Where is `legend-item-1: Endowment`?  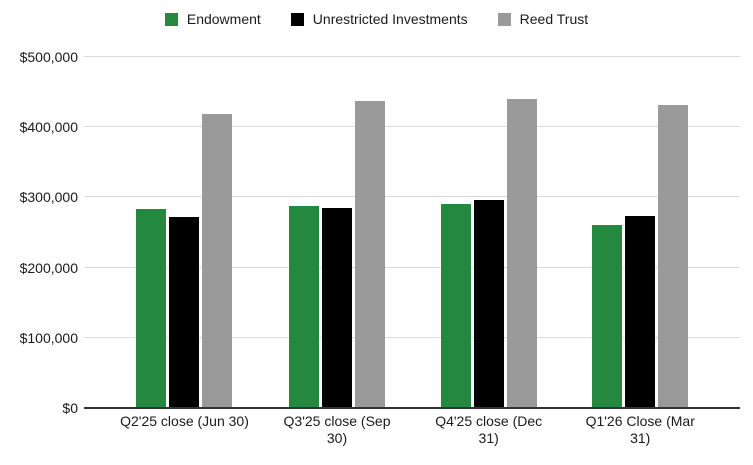
legend-item-1: Endowment is located at coordinates (212, 19).